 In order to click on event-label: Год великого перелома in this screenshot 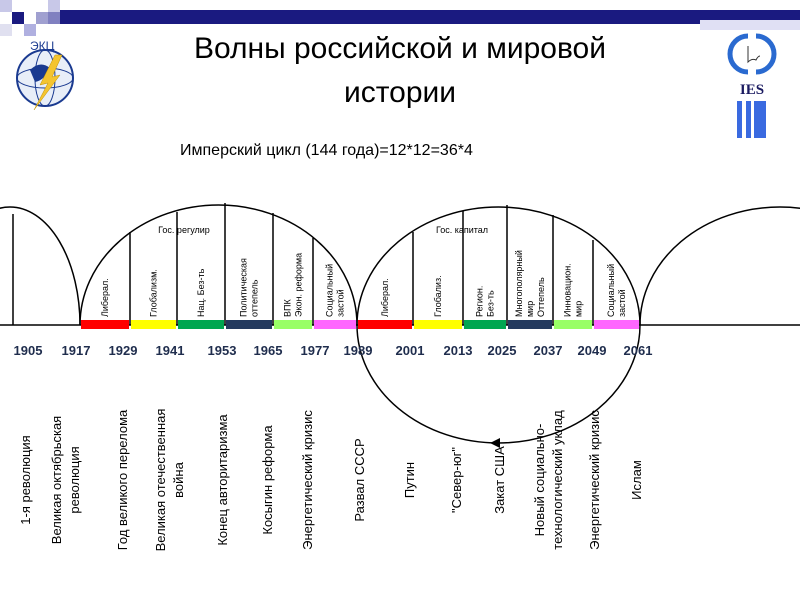, I will do `click(122, 479)`.